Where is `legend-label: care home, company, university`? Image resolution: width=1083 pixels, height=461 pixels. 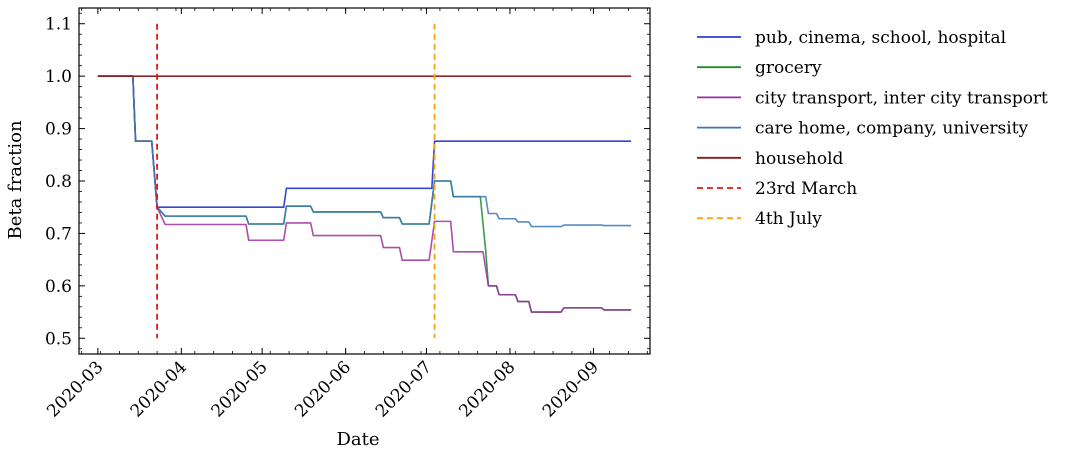
legend-label: care home, company, university is located at coordinates (892, 129).